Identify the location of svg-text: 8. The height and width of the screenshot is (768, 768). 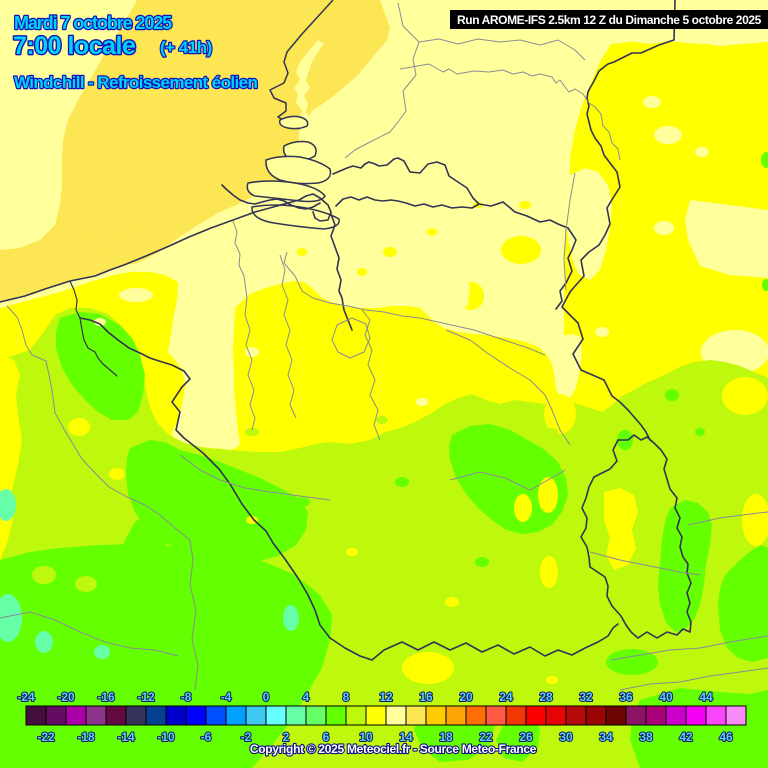
(346, 697).